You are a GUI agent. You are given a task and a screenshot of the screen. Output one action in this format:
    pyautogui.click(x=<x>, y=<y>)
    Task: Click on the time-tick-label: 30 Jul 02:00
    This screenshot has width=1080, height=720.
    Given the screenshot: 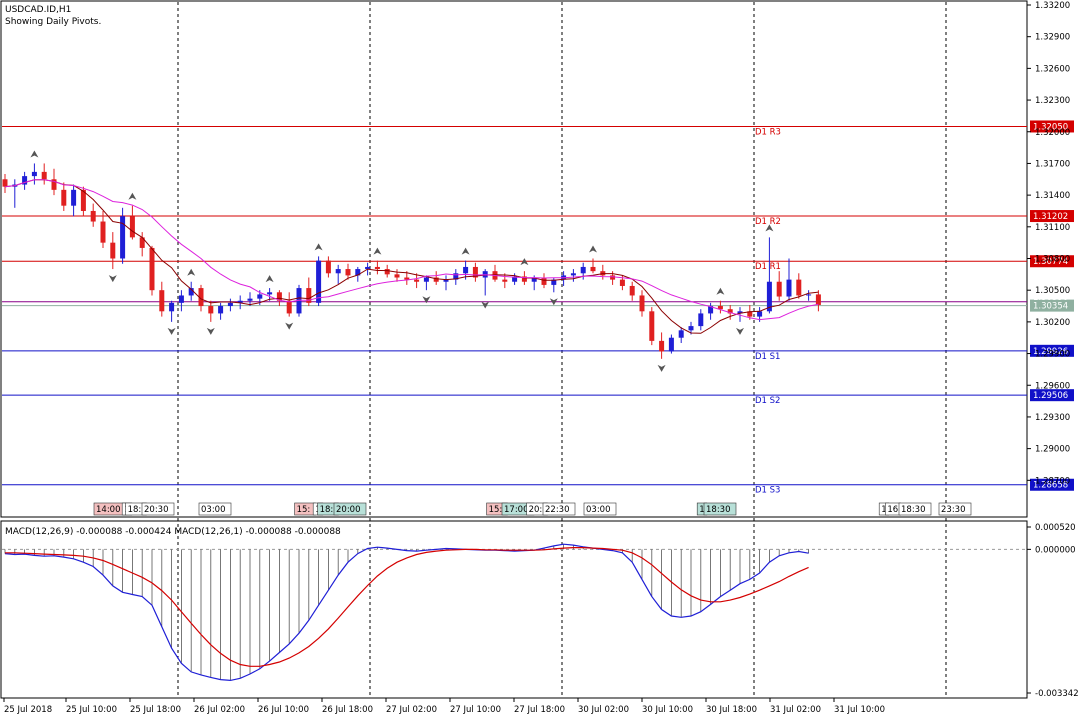 What is the action you would take?
    pyautogui.click(x=603, y=710)
    